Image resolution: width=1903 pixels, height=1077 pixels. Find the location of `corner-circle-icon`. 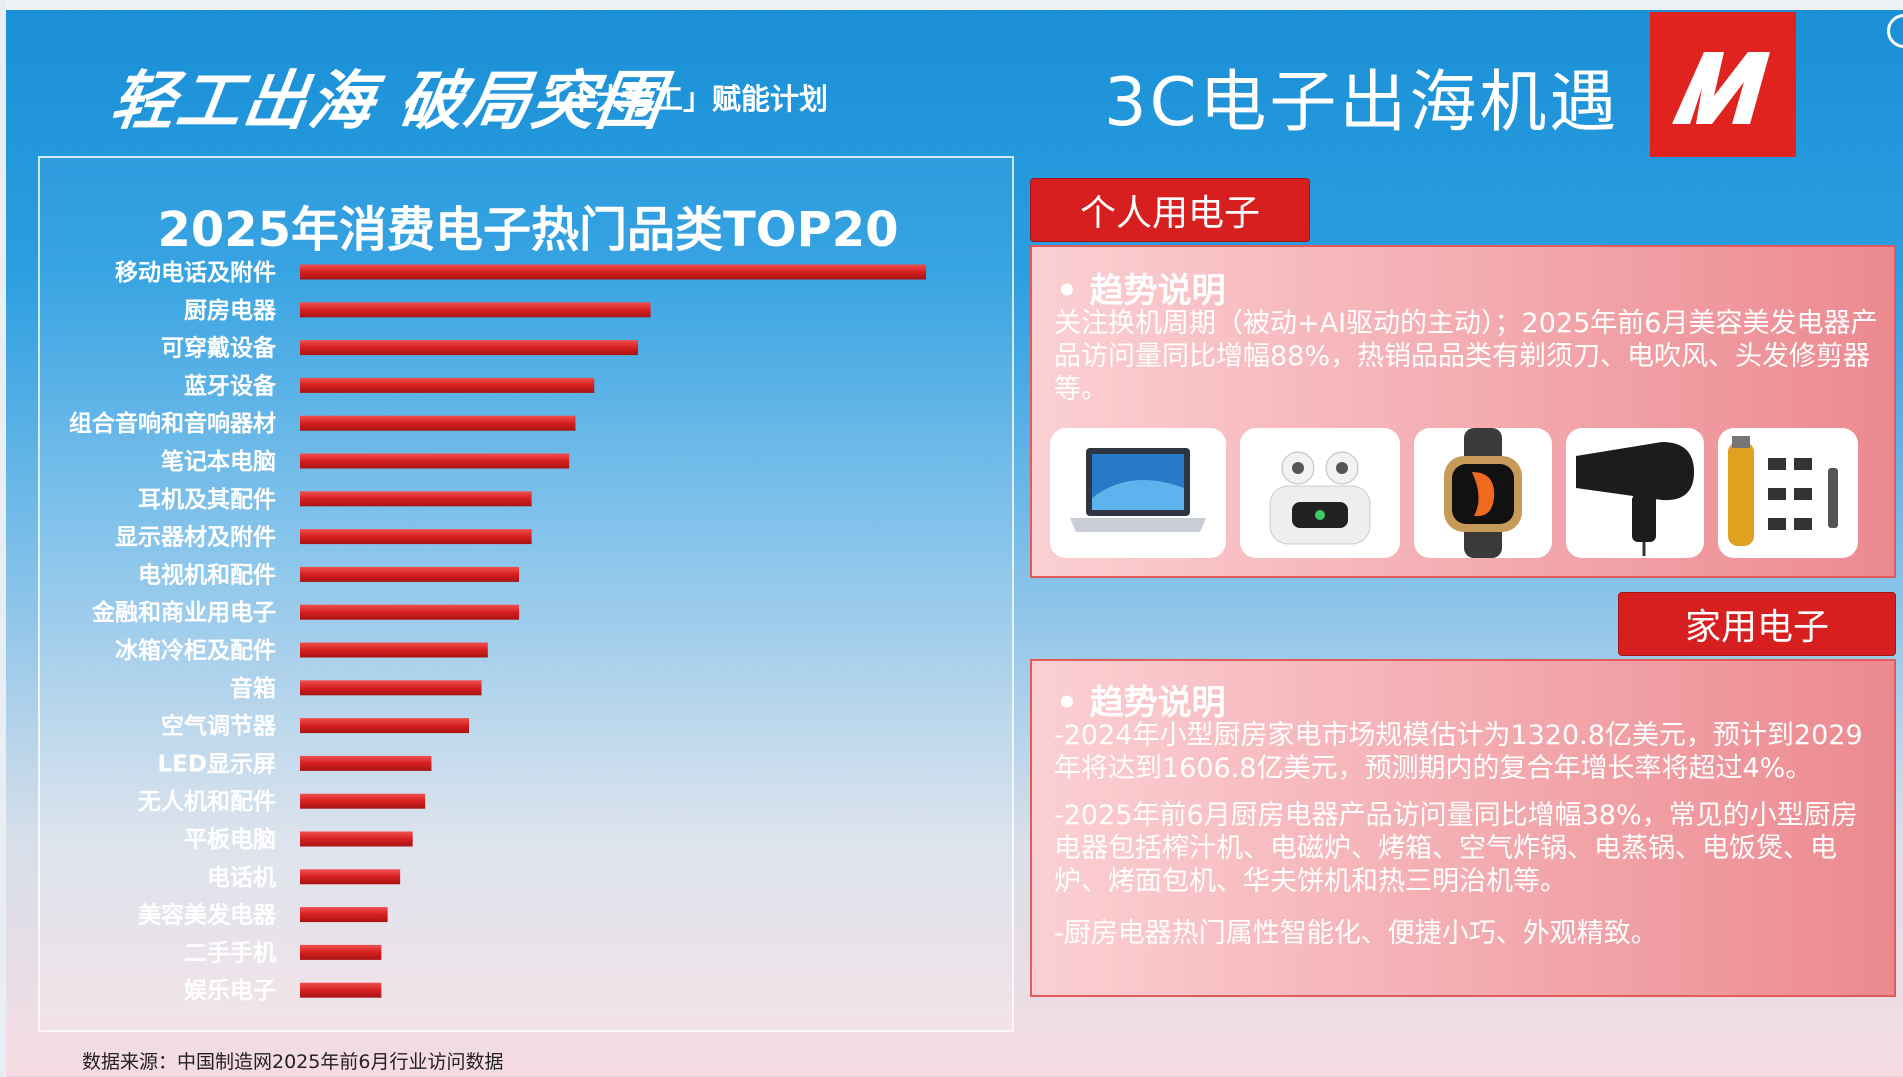

corner-circle-icon is located at coordinates (1895, 31).